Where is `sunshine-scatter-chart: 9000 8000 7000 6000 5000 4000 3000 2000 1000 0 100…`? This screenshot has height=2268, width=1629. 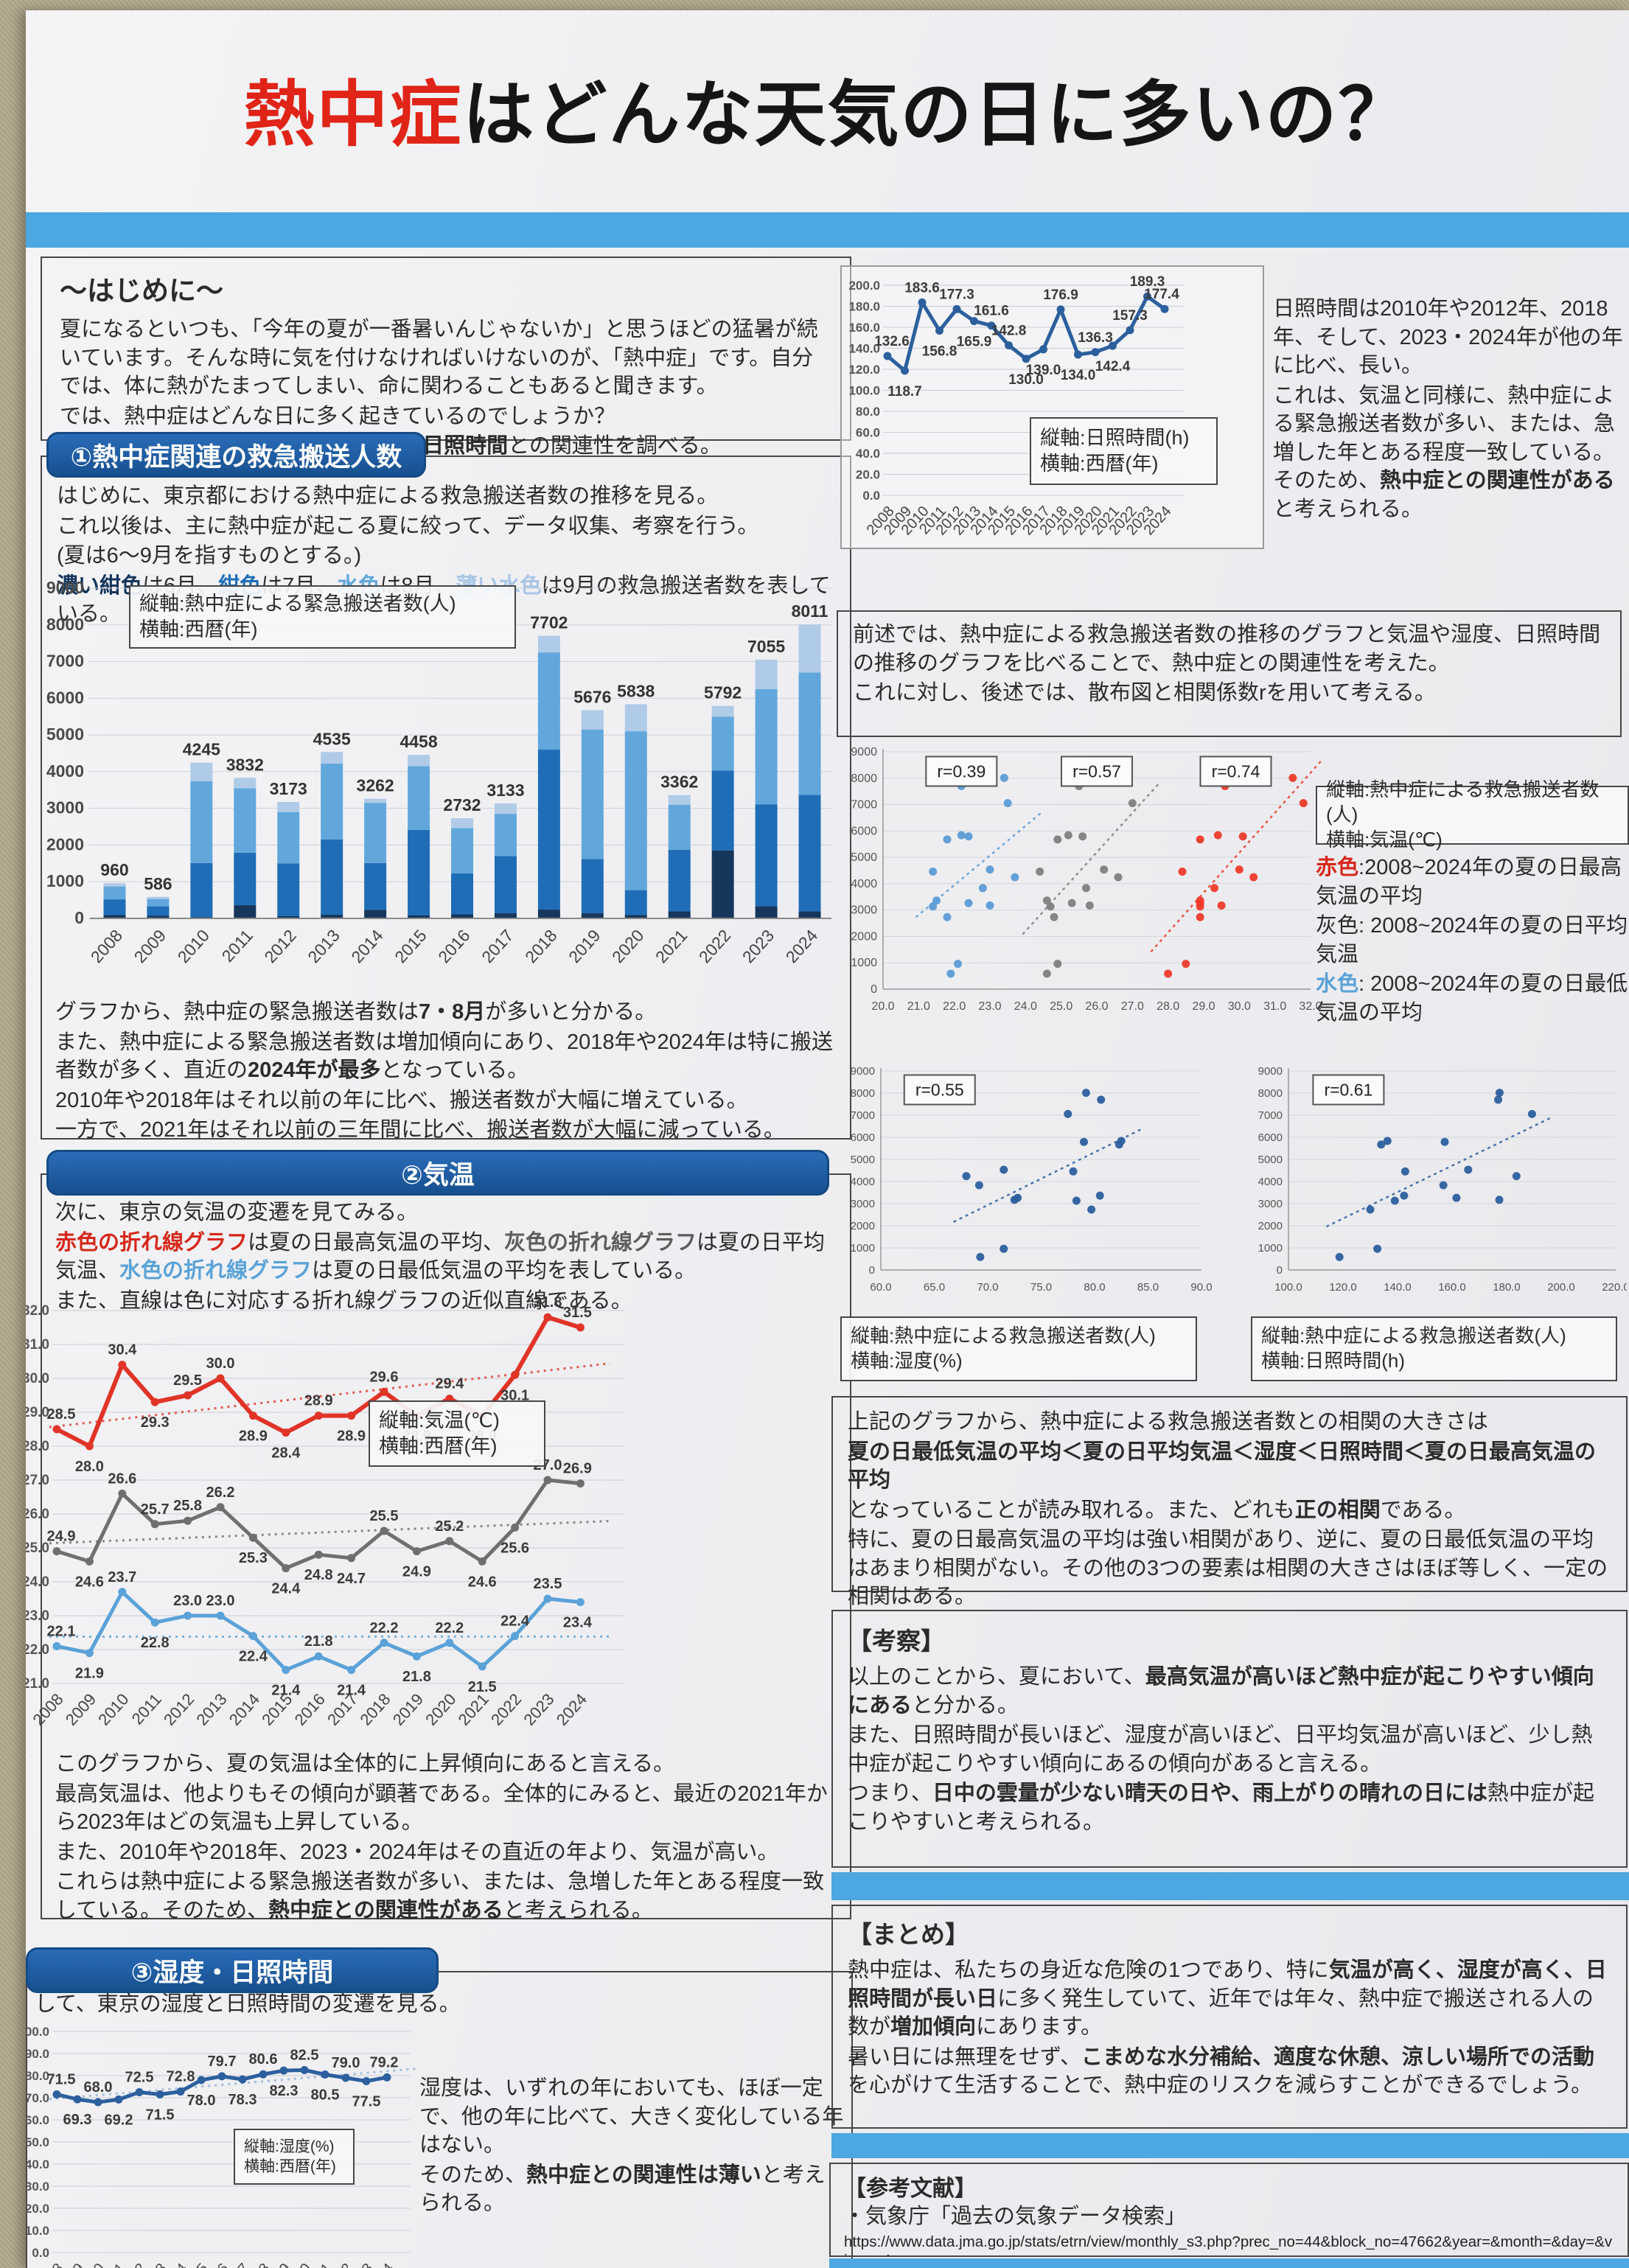
sunshine-scatter-chart: 9000 8000 7000 6000 5000 4000 3000 2000 1000 0 100… is located at coordinates (1439, 1185).